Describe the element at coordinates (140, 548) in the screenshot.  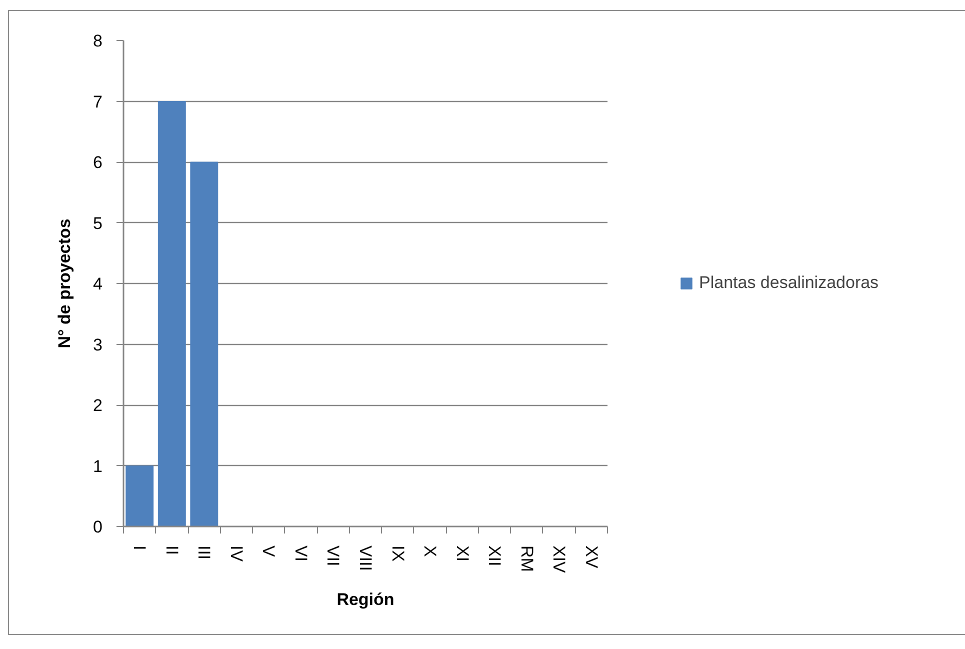
I see `x-tick-label: I` at that location.